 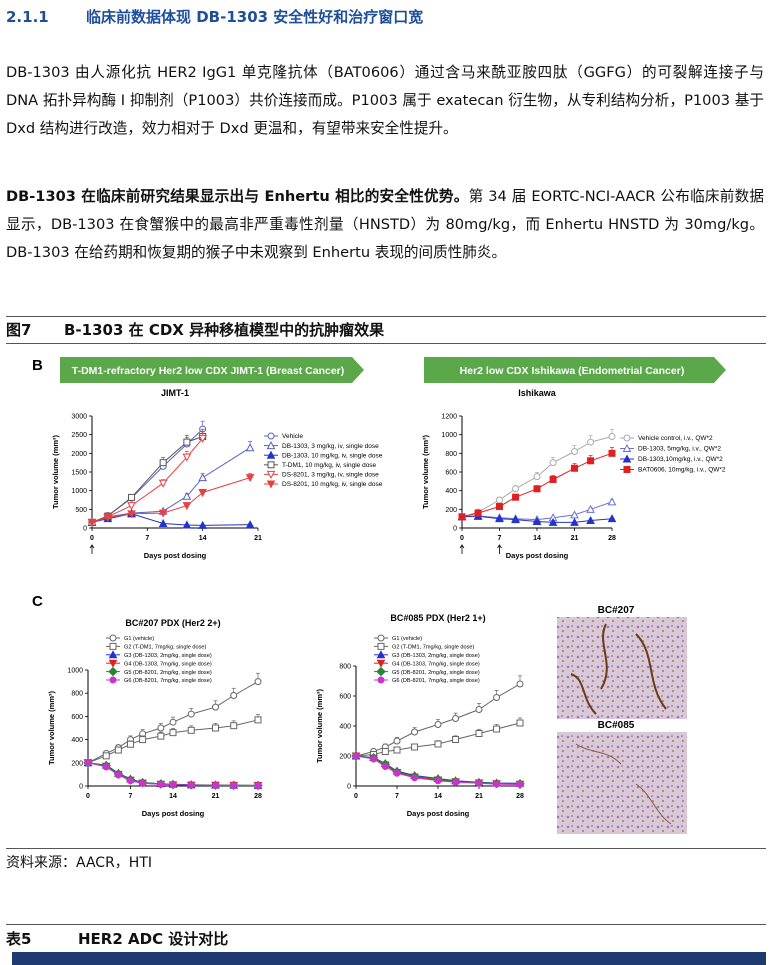 What do you see at coordinates (449, 417) in the screenshot?
I see `y-tick-label: 1200` at bounding box center [449, 417].